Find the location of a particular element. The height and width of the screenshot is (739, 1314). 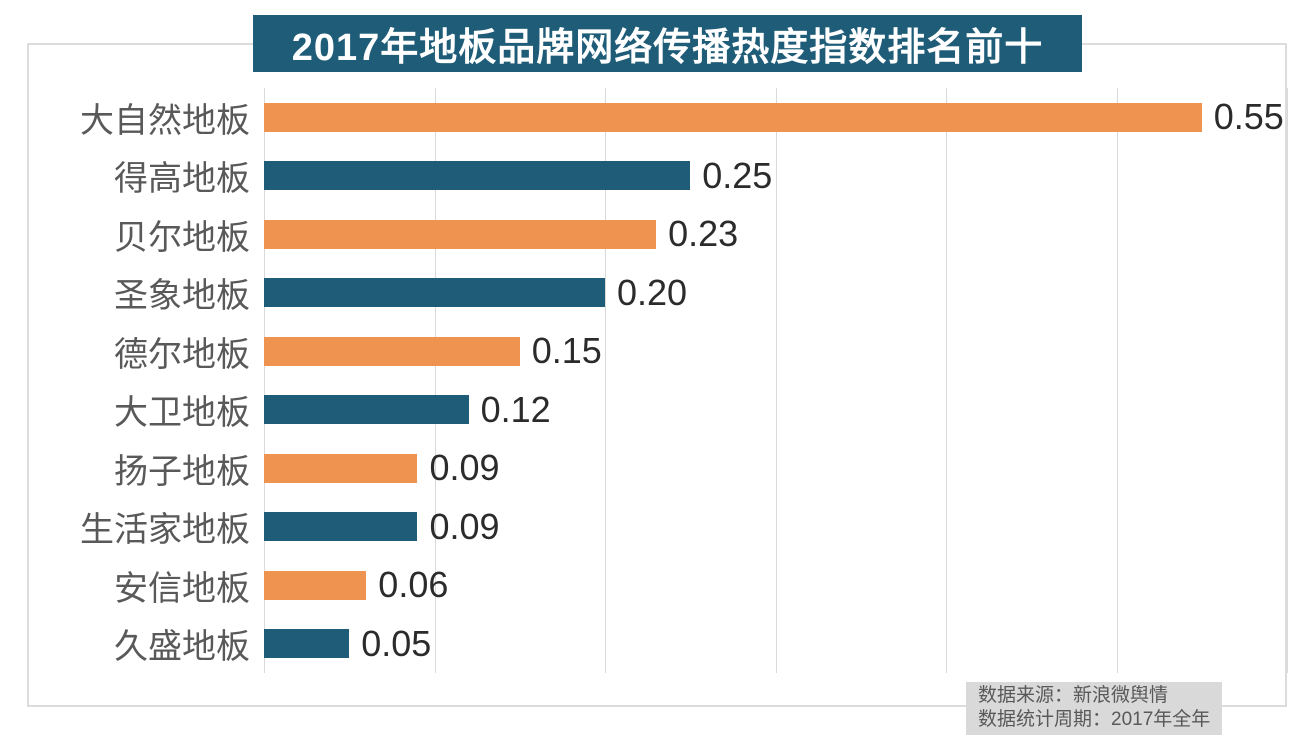

category-label: 安信地板 is located at coordinates (182, 588).